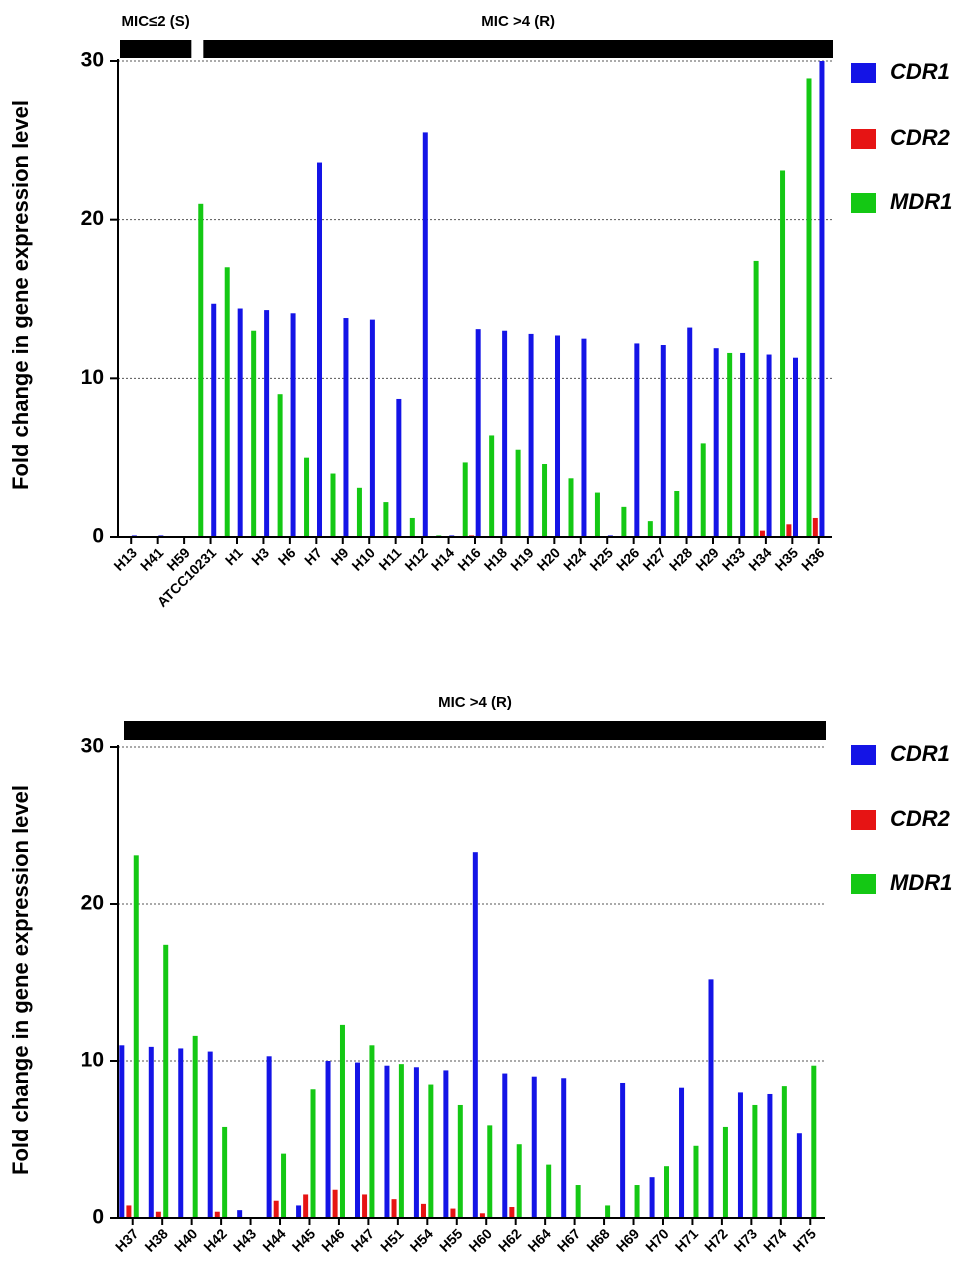 This screenshot has width=965, height=1264. Describe the element at coordinates (657, 1240) in the screenshot. I see `x-tick-label: H70` at that location.